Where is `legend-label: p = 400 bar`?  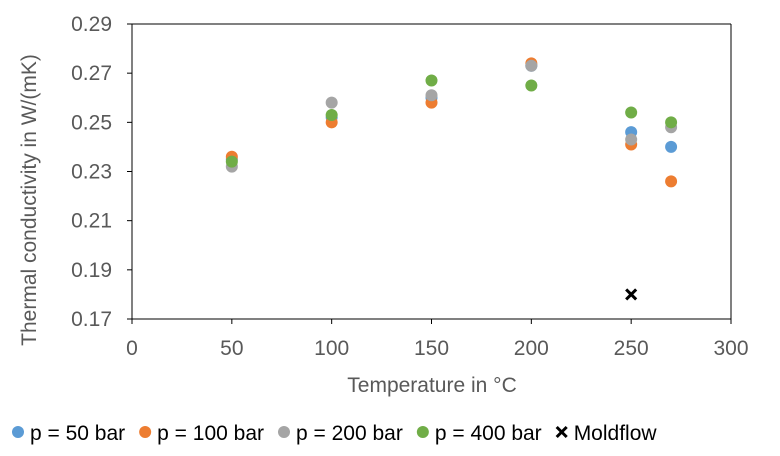 legend-label: p = 400 bar is located at coordinates (488, 433).